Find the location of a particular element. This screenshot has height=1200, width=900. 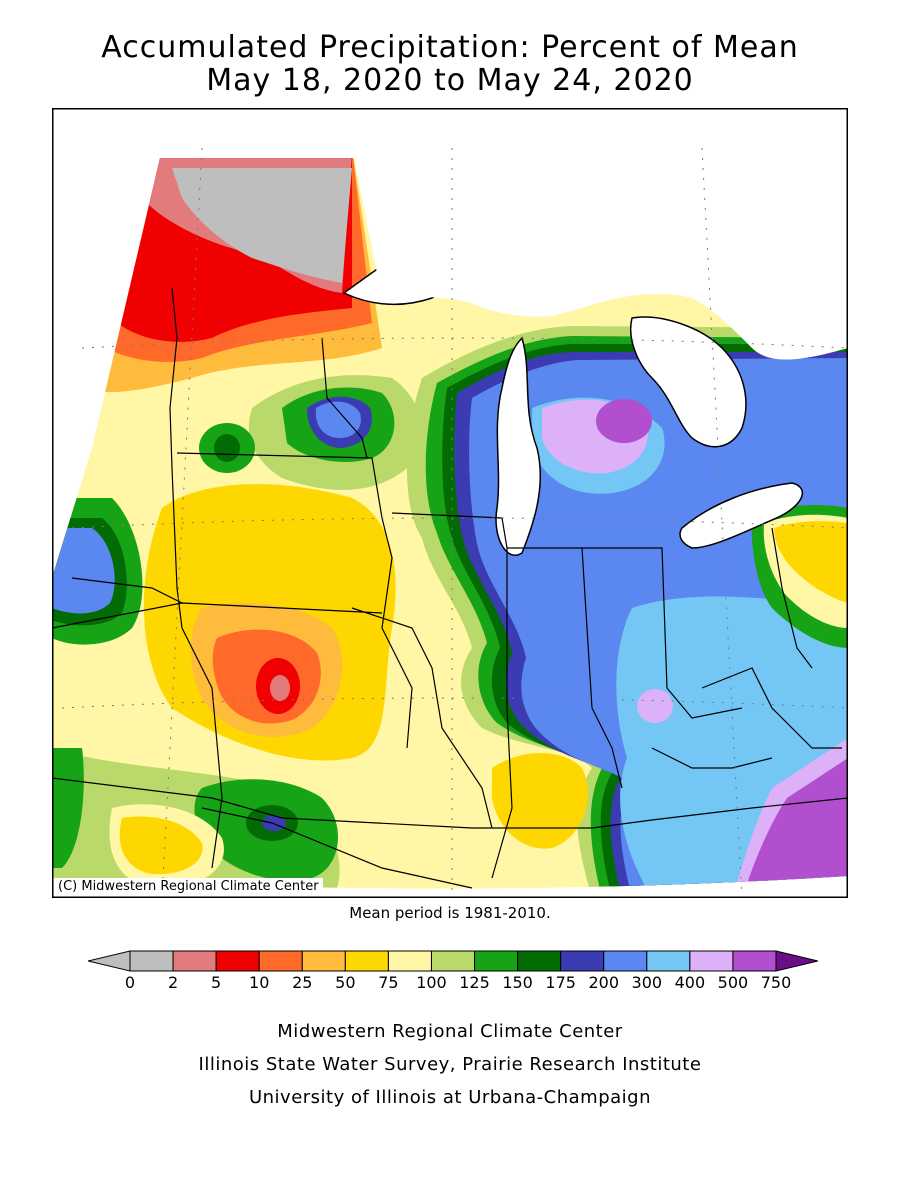

legend-tick-label: 100 is located at coordinates (431, 982).